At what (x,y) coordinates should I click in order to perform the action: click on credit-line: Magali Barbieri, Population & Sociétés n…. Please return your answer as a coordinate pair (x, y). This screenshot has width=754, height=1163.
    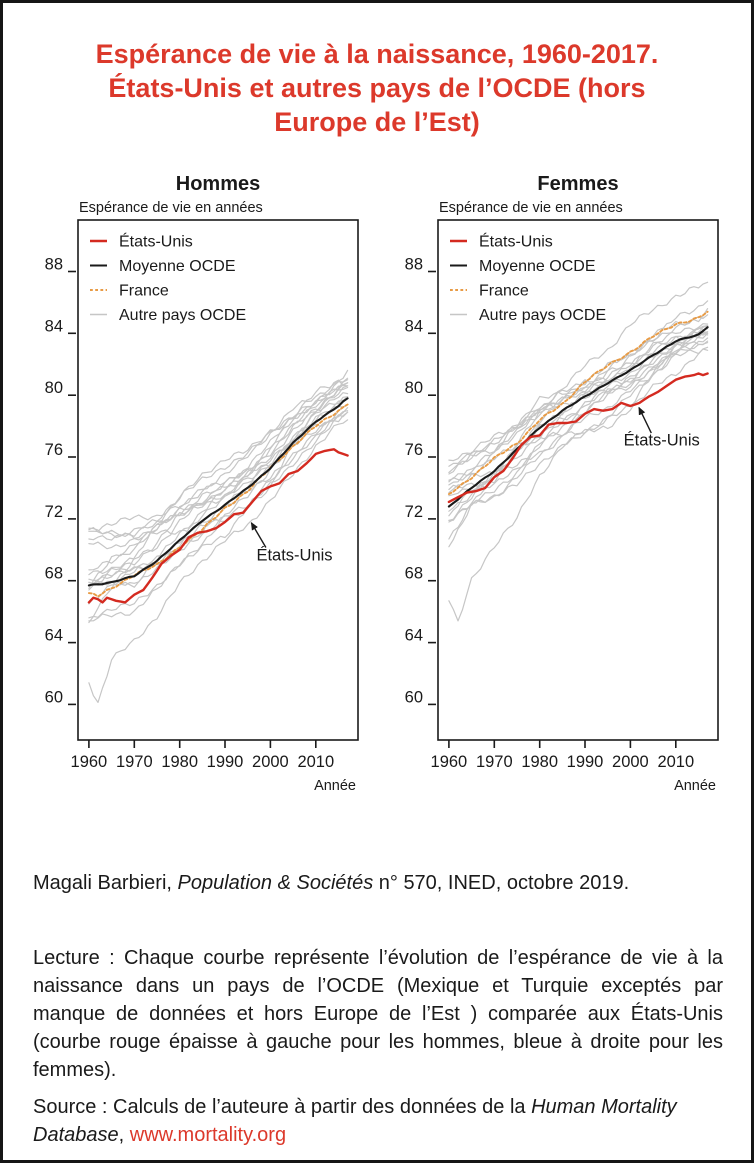
    Looking at the image, I should click on (378, 883).